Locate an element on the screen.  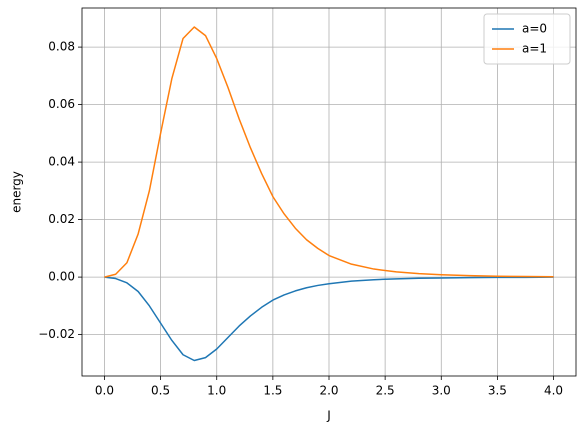
x-tick-label: 1.0 is located at coordinates (216, 391).